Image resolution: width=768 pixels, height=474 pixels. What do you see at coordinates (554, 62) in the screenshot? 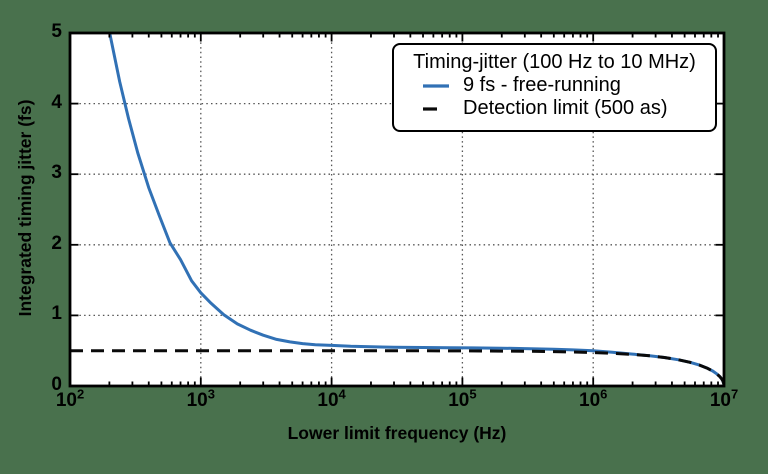
I see `legend-title: Timing-jitter (100 Hz to 10 MHz)` at bounding box center [554, 62].